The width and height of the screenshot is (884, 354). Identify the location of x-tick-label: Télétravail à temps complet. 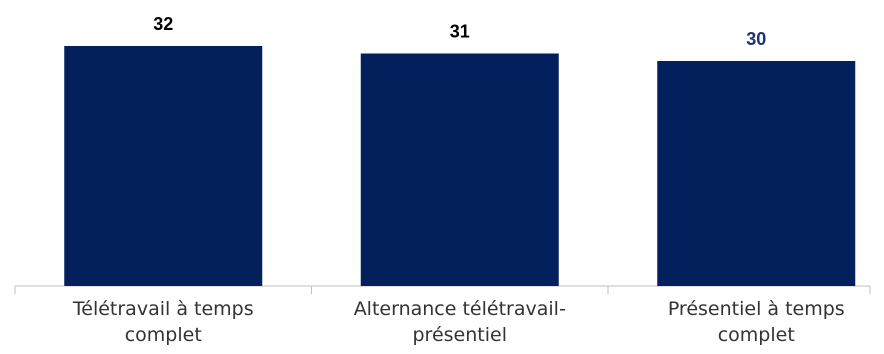
(163, 322).